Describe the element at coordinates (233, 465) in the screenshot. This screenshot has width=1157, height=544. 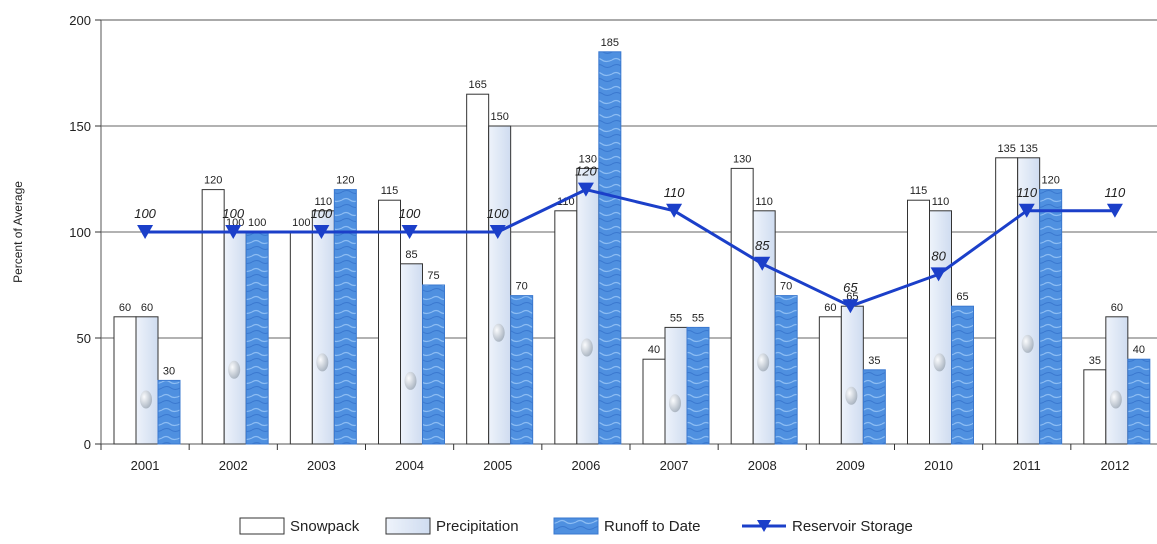
I see `x-tick-label: 2002` at that location.